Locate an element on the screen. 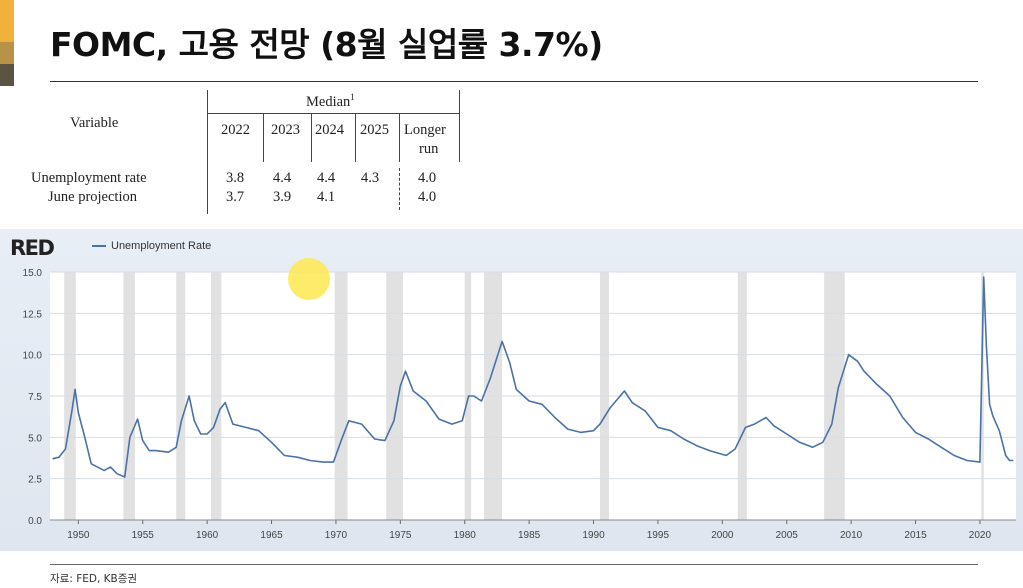 The image size is (1023, 588). y-tick-label: 15.0 is located at coordinates (33, 273).